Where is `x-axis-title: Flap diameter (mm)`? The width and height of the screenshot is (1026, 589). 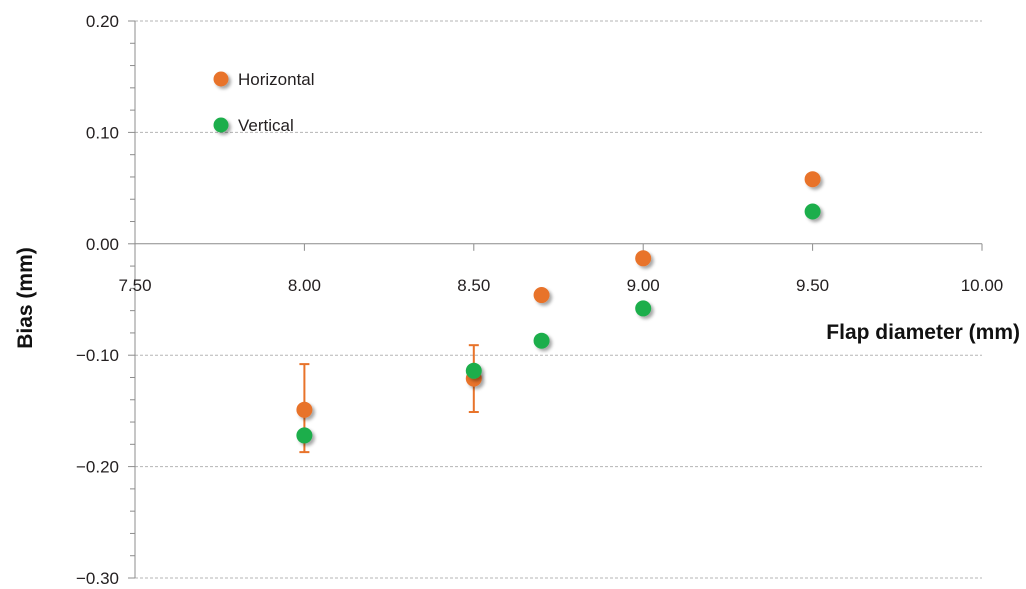
x-axis-title: Flap diameter (mm) is located at coordinates (923, 332).